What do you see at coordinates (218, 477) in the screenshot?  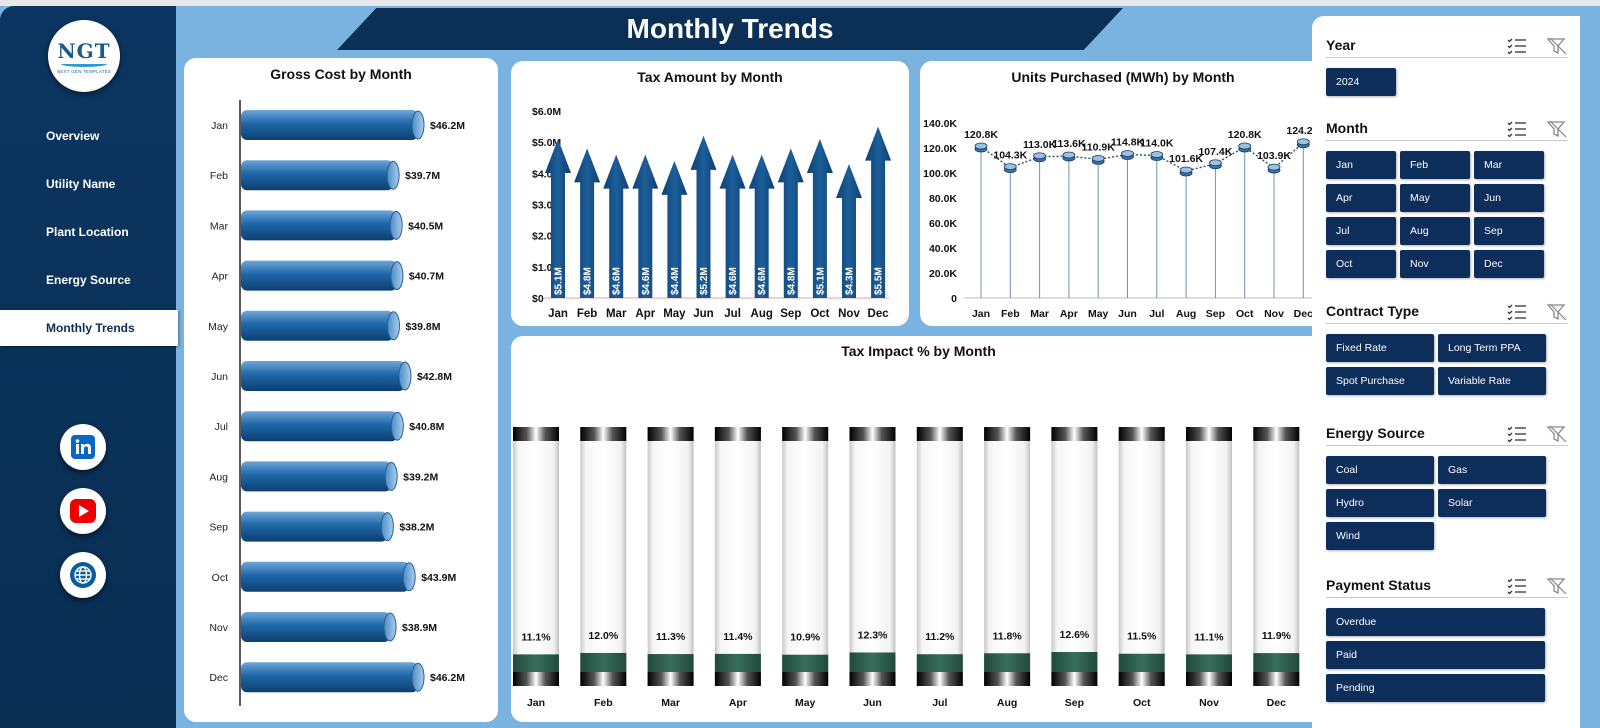 I see `gross-cost-tick-label: Aug` at bounding box center [218, 477].